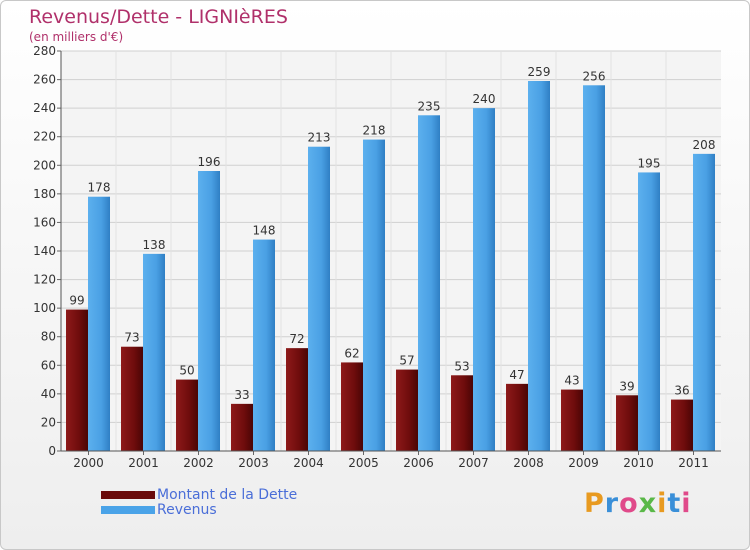 The image size is (750, 550). I want to click on data-label-dette: 72, so click(296, 339).